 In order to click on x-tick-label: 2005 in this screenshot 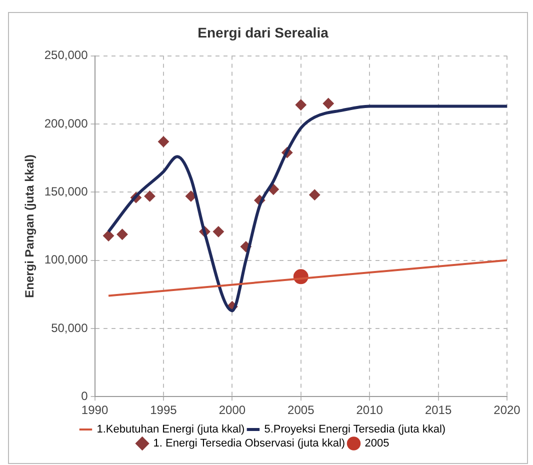, I will do `click(301, 410)`.